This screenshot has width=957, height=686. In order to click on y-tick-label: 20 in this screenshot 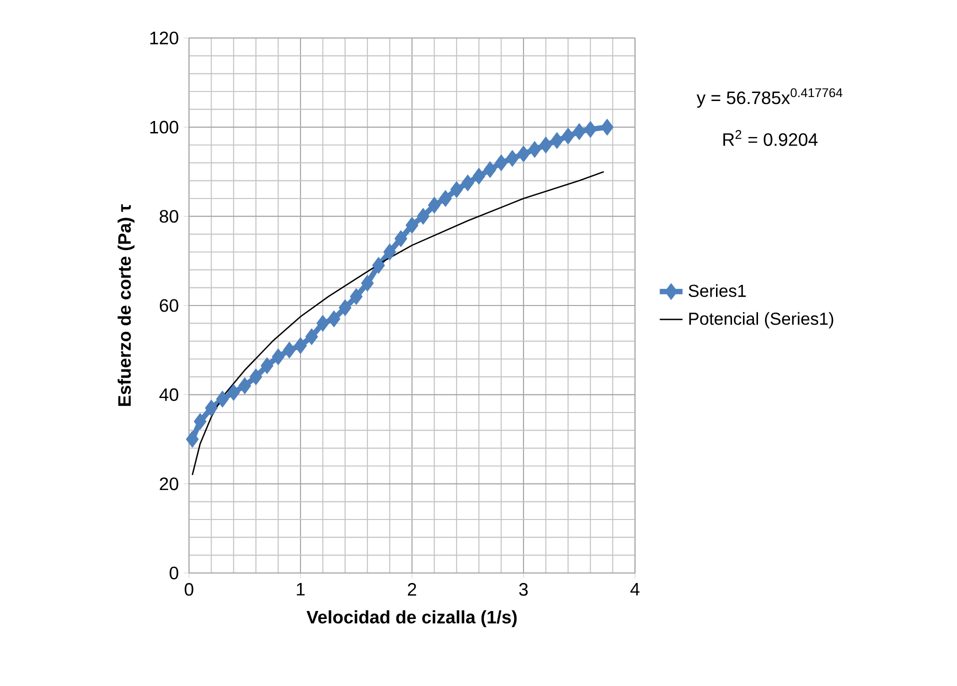, I will do `click(169, 483)`.